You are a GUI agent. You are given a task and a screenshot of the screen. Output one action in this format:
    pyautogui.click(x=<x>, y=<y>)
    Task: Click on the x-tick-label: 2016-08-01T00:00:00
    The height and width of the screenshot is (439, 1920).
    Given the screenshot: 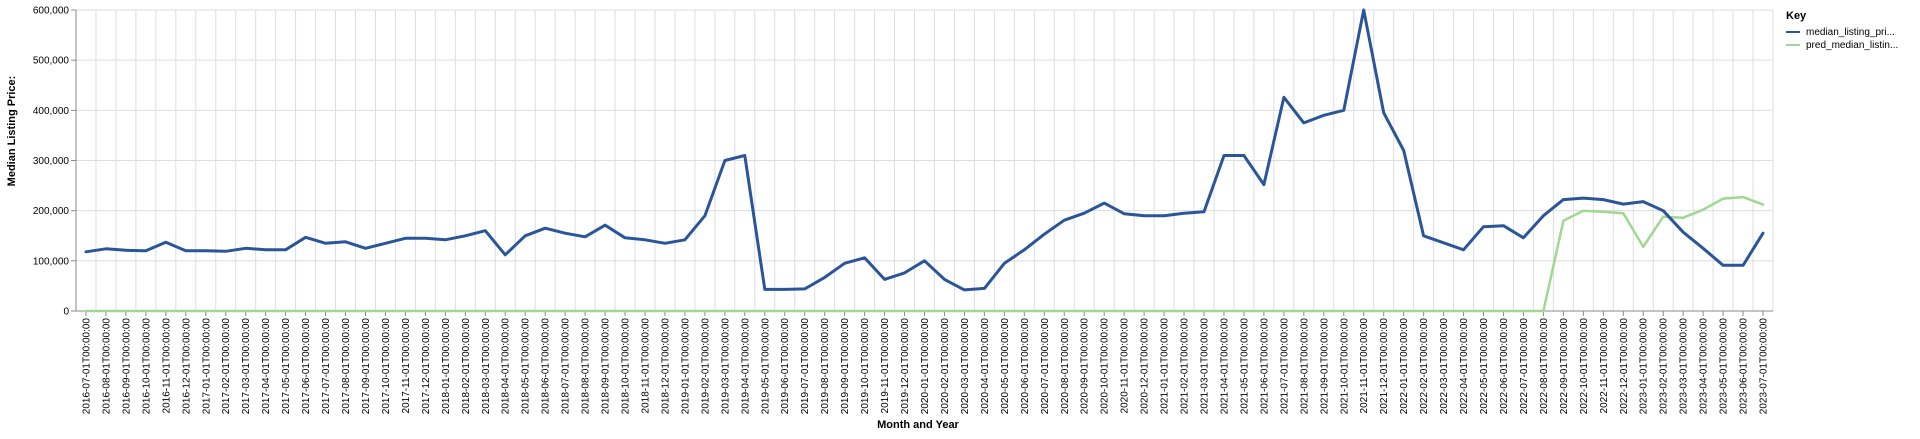 What is the action you would take?
    pyautogui.click(x=106, y=366)
    